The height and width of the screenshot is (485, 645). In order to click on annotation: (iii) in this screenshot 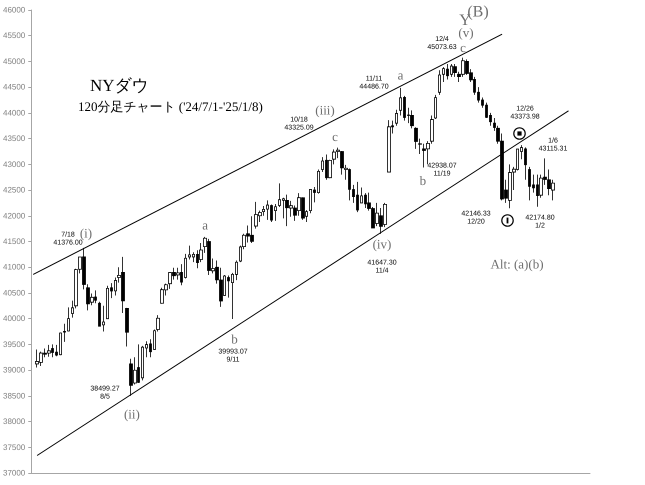, I will do `click(325, 110)`.